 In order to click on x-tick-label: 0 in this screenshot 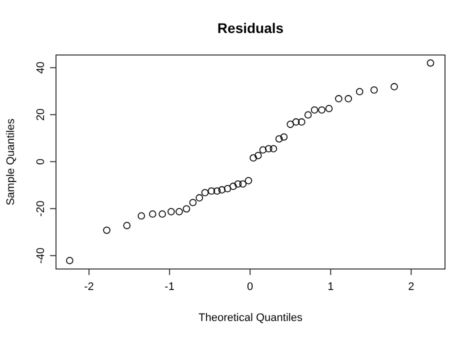, I will do `click(250, 287)`.